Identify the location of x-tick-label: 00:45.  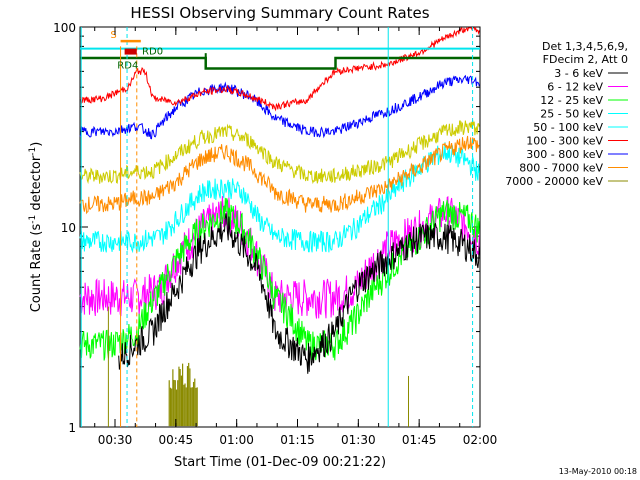
(176, 440).